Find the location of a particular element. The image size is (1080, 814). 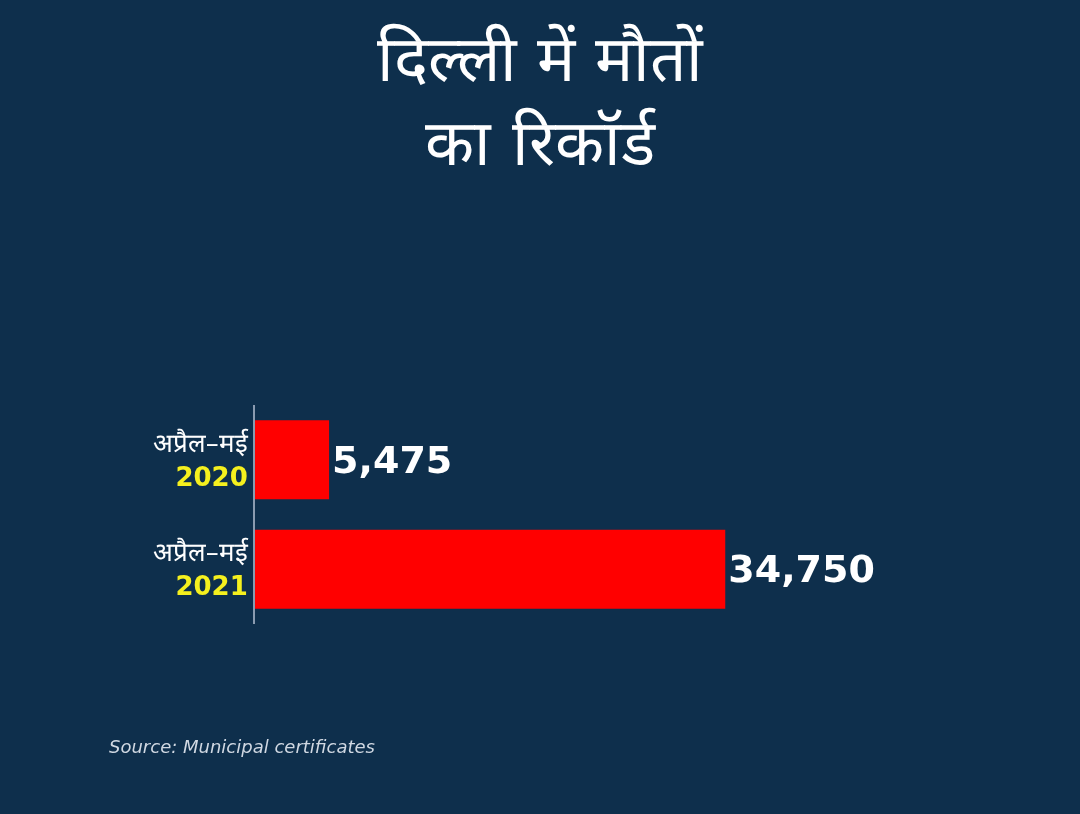

y-tick-label: अप्रैल–मई 2021 is located at coordinates (200, 569).